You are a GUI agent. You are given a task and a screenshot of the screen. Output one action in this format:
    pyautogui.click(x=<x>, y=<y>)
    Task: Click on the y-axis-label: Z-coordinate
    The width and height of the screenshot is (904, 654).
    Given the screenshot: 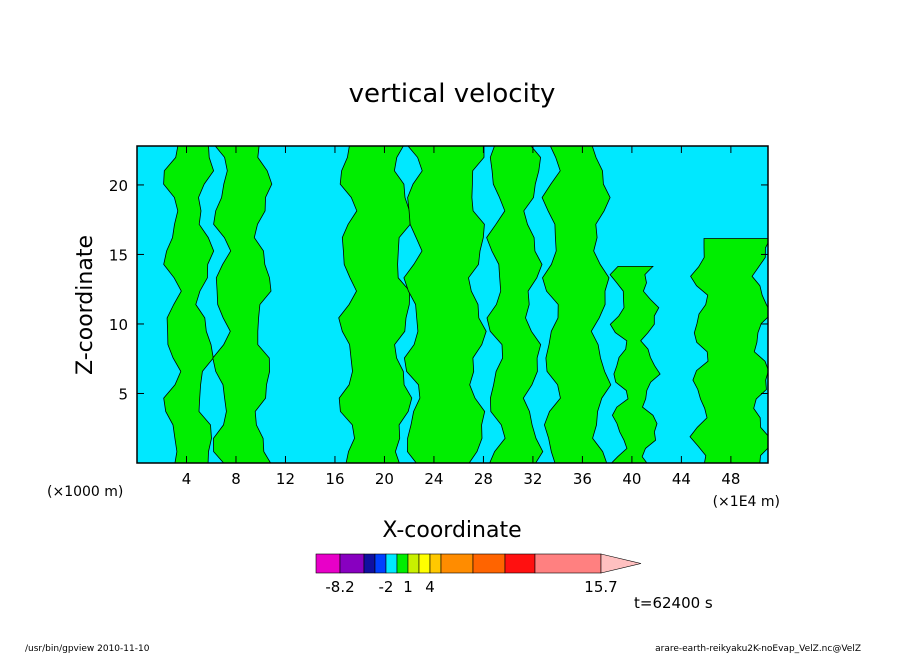 What is the action you would take?
    pyautogui.click(x=85, y=305)
    